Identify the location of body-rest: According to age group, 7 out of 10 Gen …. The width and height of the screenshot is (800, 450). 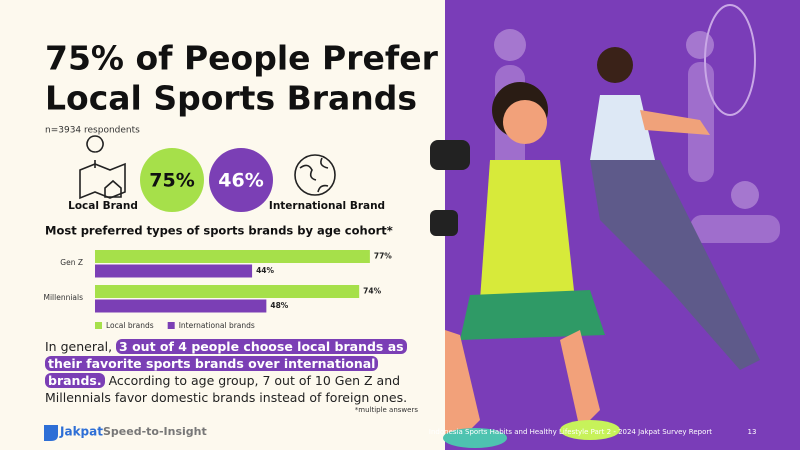
(226, 389).